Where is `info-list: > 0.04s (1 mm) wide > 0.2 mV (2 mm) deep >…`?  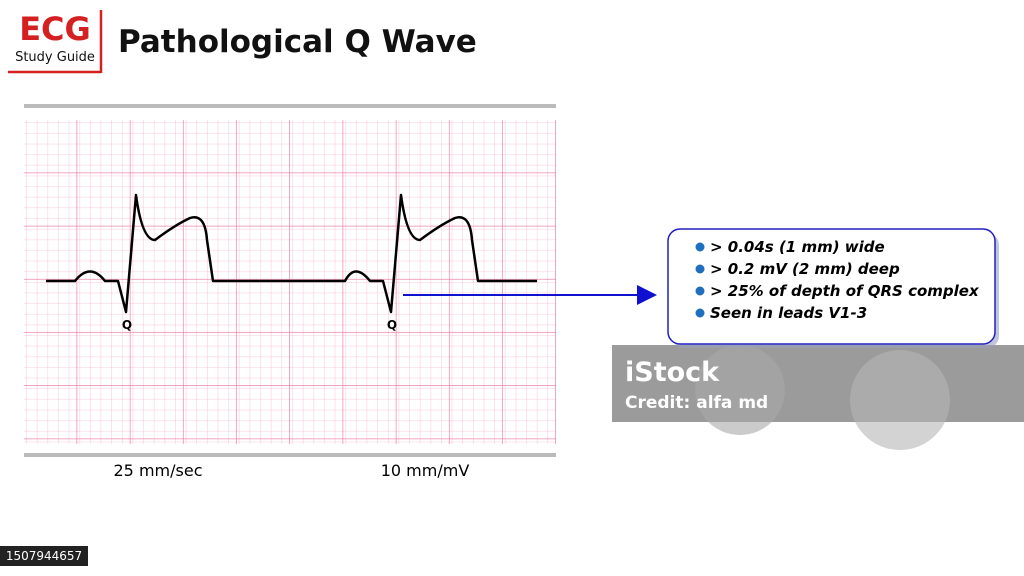
info-list: > 0.04s (1 mm) wide > 0.2 mV (2 mm) deep >… is located at coordinates (837, 280).